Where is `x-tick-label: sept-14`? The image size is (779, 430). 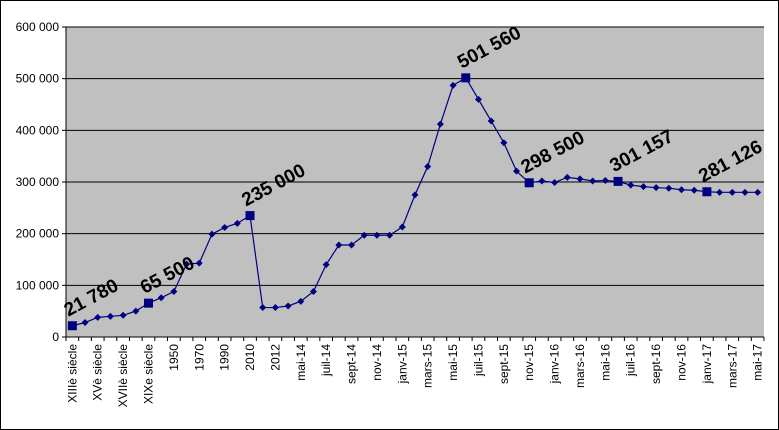
x-tick-label: sept-14 is located at coordinates (352, 364).